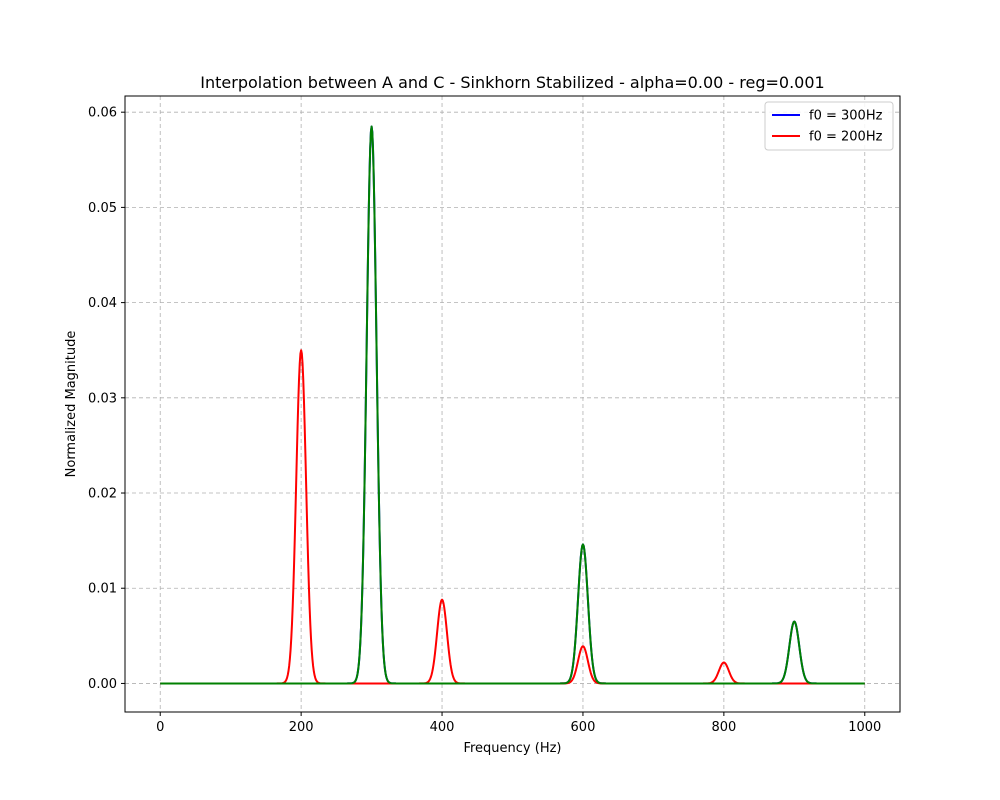 The width and height of the screenshot is (1000, 800). I want to click on x-tick-label: 400, so click(442, 727).